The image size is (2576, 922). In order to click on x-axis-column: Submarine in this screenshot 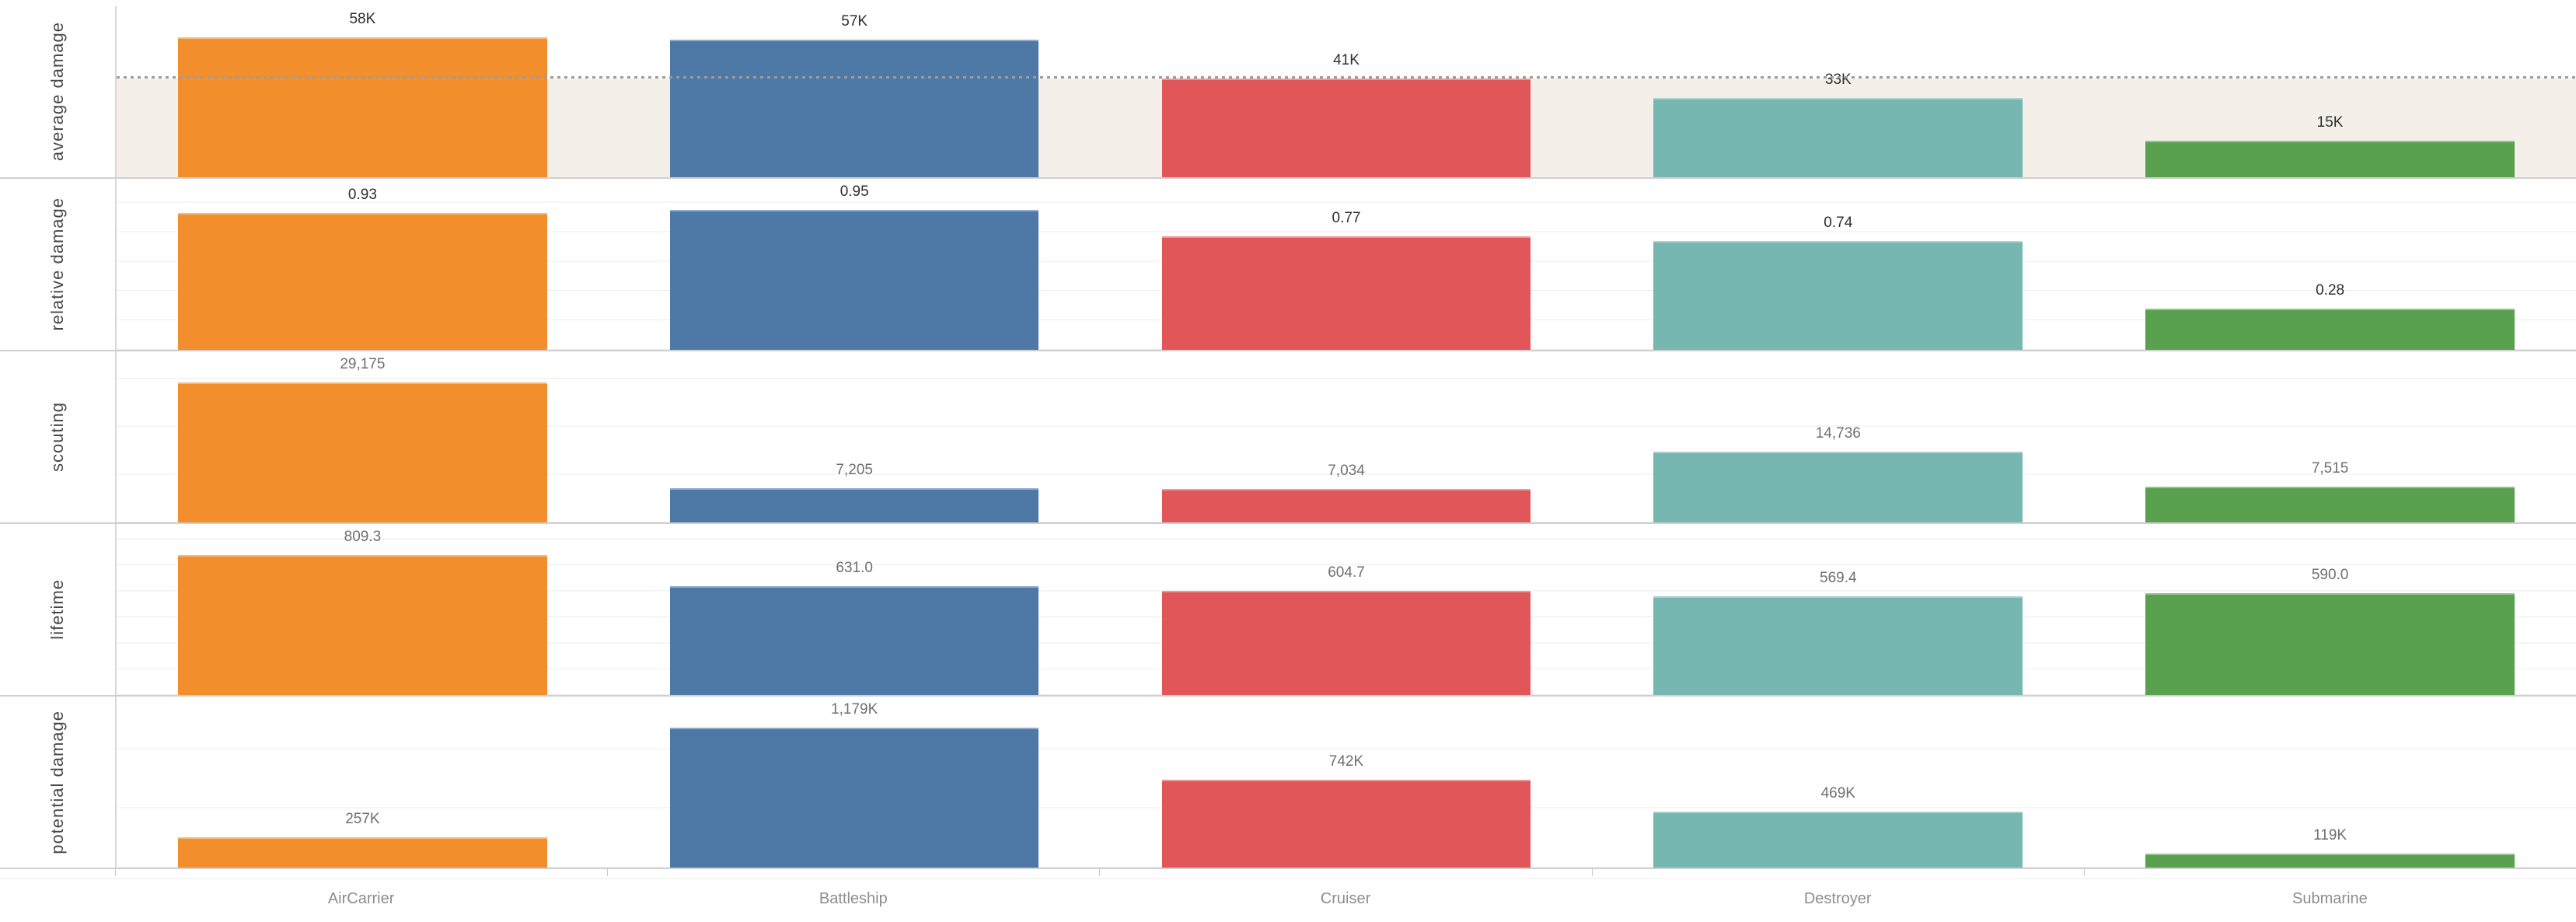, I will do `click(2330, 894)`.